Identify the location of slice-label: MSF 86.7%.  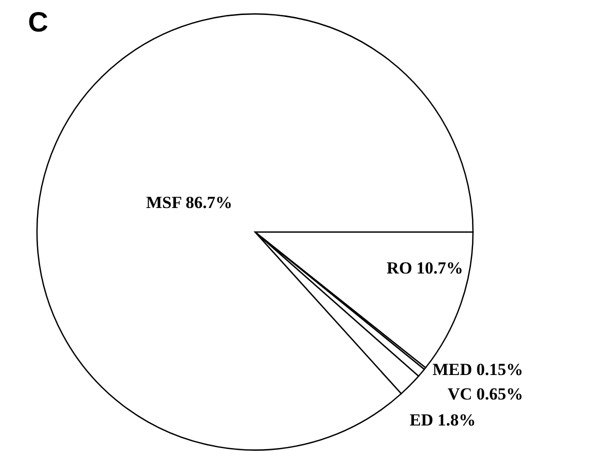
(189, 202).